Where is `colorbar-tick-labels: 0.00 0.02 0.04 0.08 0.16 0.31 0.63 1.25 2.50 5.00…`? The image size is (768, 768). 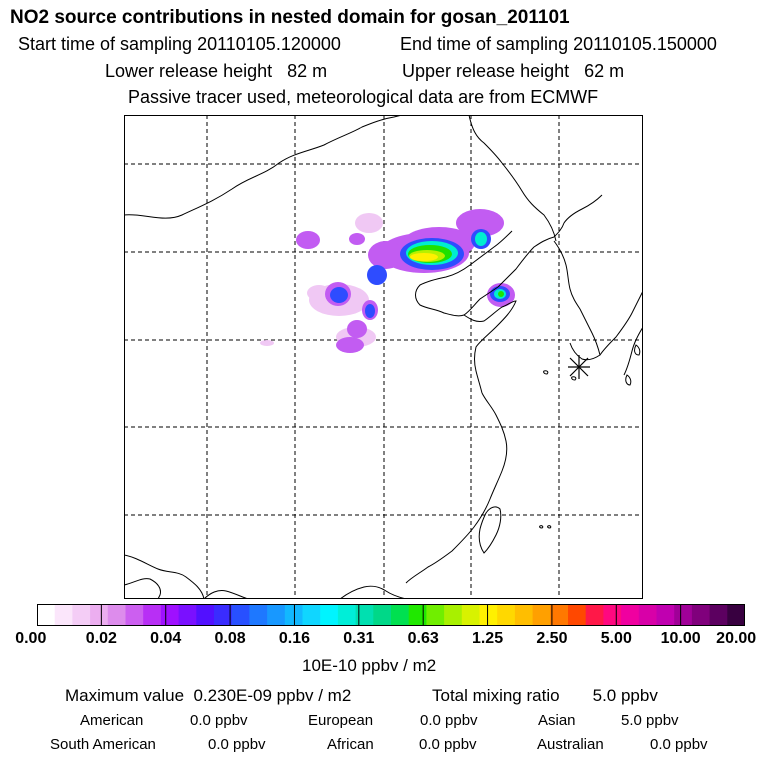 colorbar-tick-labels: 0.00 0.02 0.04 0.08 0.16 0.31 0.63 1.25 2.50 5.00… is located at coordinates (384, 640).